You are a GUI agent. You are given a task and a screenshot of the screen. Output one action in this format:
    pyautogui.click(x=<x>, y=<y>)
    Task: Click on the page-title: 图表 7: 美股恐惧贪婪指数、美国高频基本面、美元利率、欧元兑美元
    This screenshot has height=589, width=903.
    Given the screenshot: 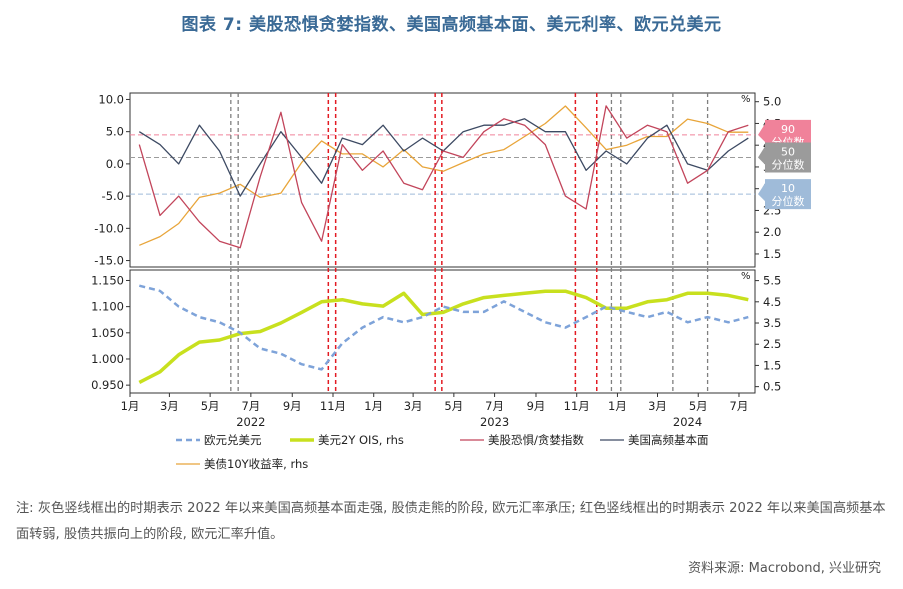 What is the action you would take?
    pyautogui.click(x=451, y=25)
    